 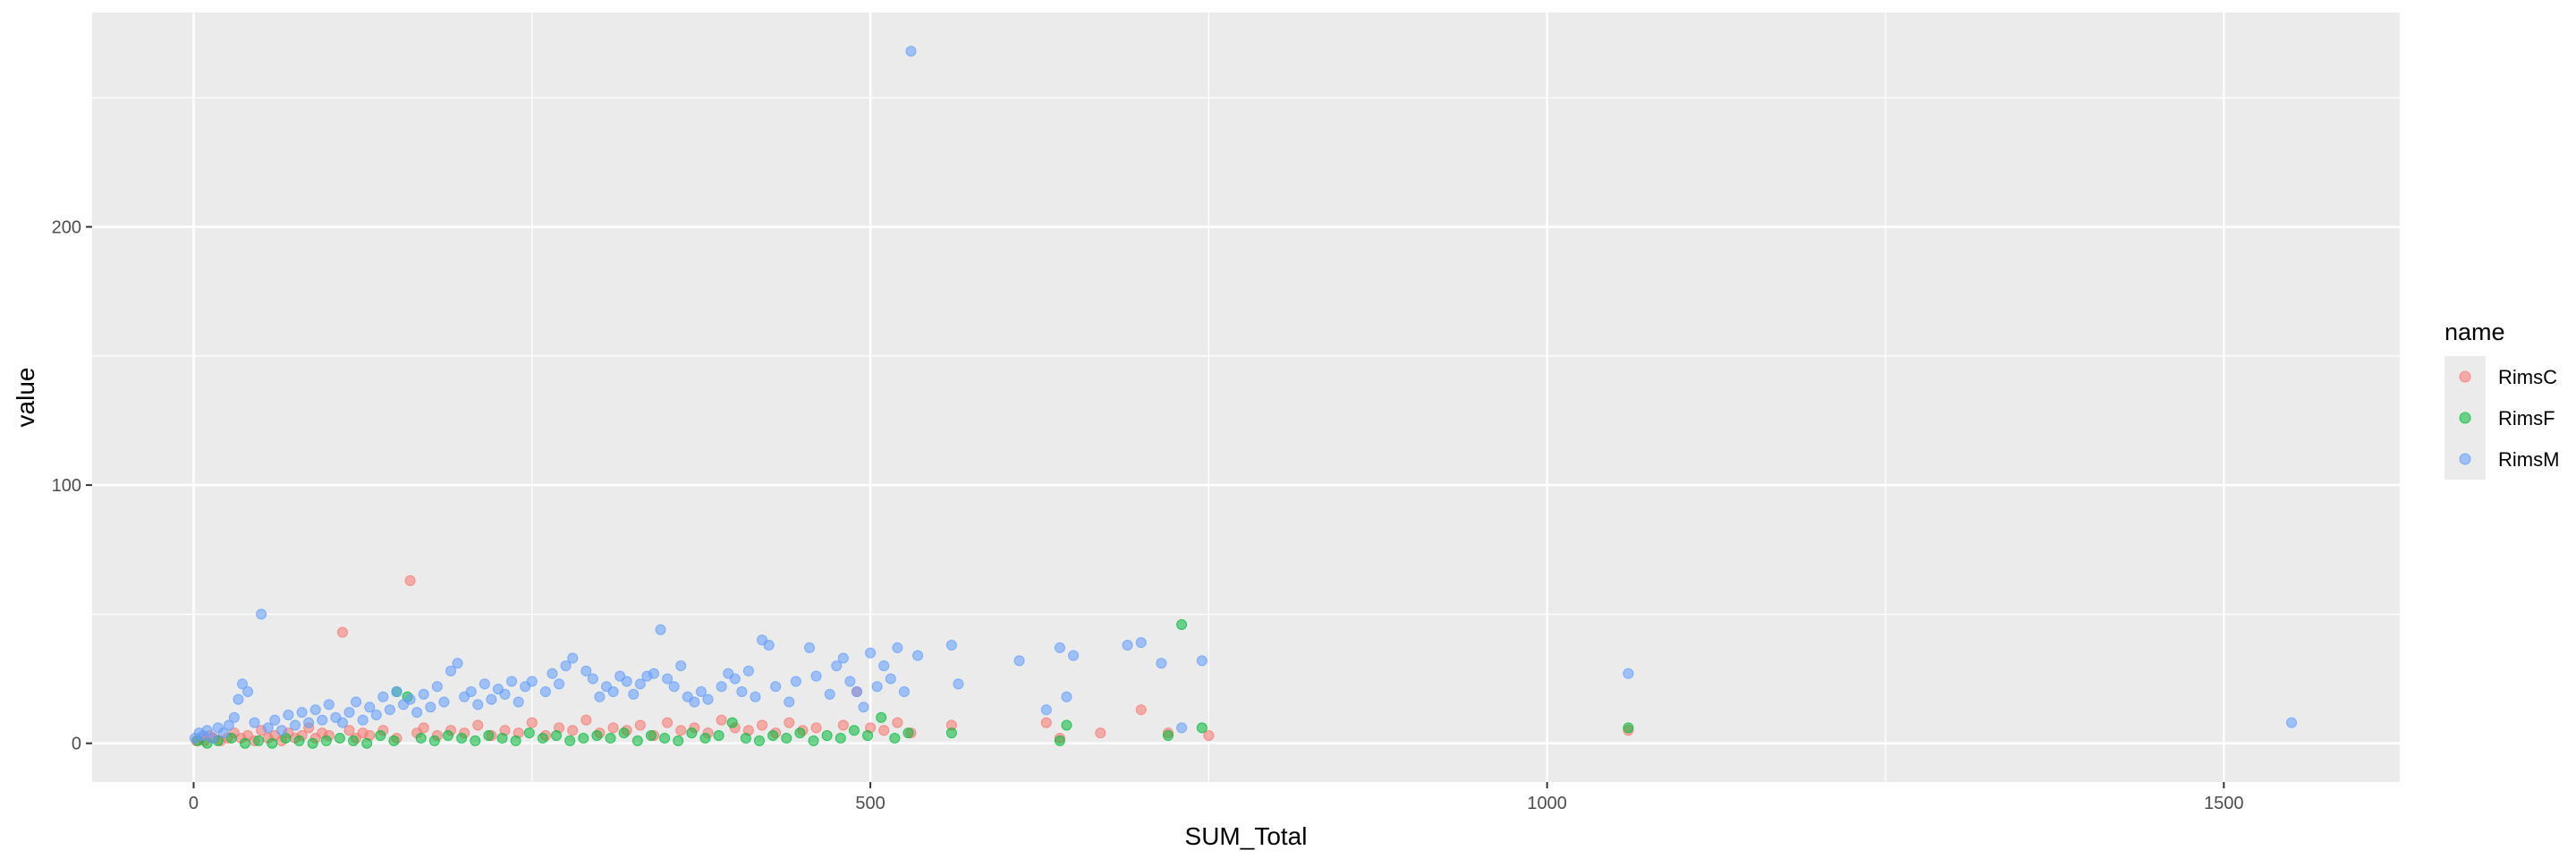 I want to click on legend-title: name, so click(x=2475, y=332).